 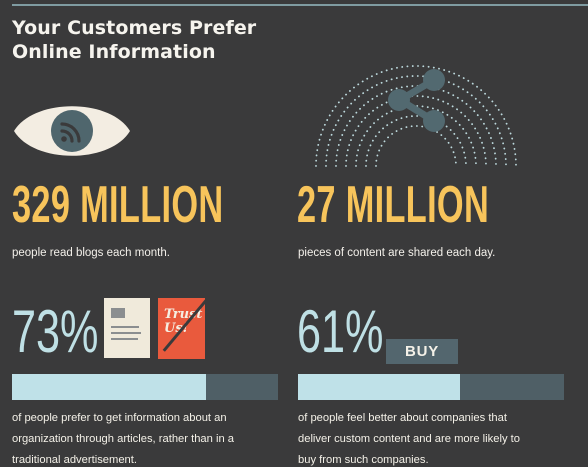 I want to click on rss-icon, so click(x=70, y=132).